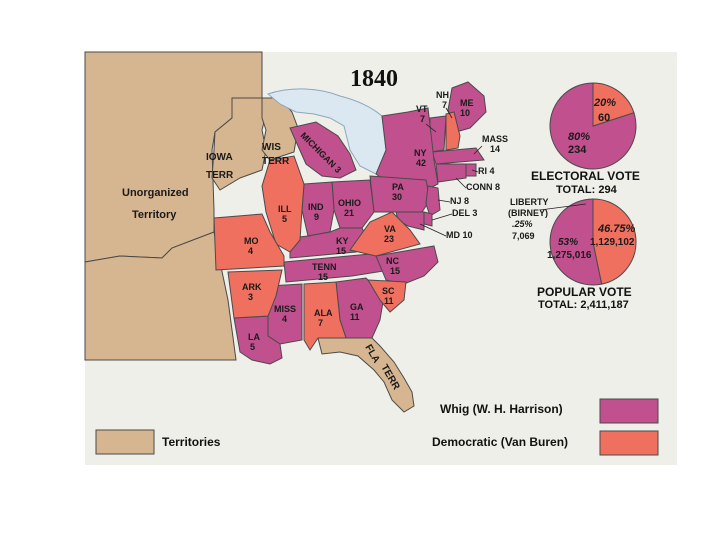 This screenshot has height=540, width=720. Describe the element at coordinates (604, 118) in the screenshot. I see `electoral-dem-votes: 60` at that location.